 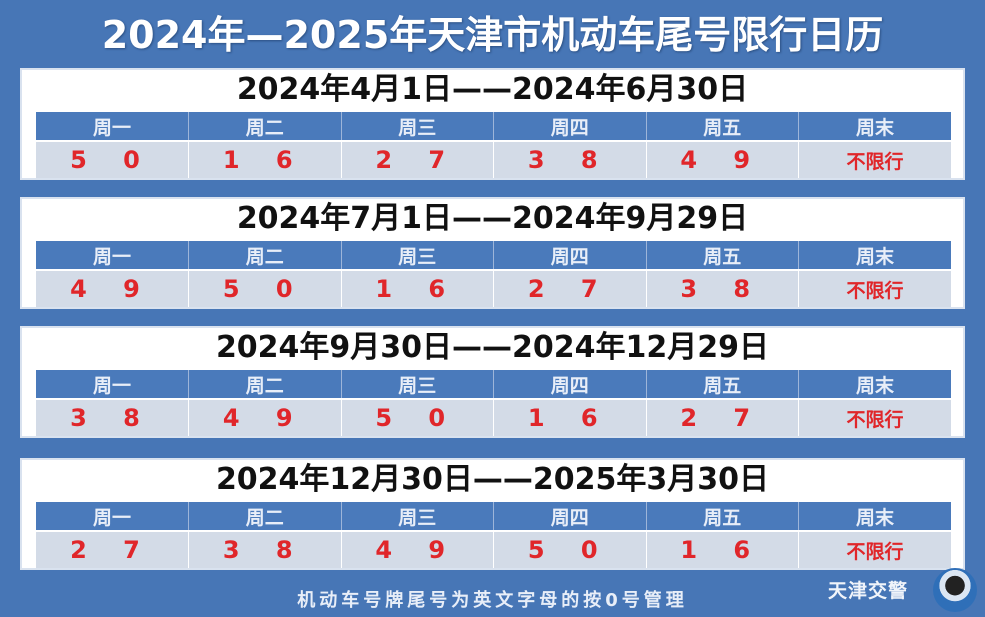 What do you see at coordinates (492, 600) in the screenshot?
I see `footer-note: 机动车号牌尾号为英文字母的按0号管理` at bounding box center [492, 600].